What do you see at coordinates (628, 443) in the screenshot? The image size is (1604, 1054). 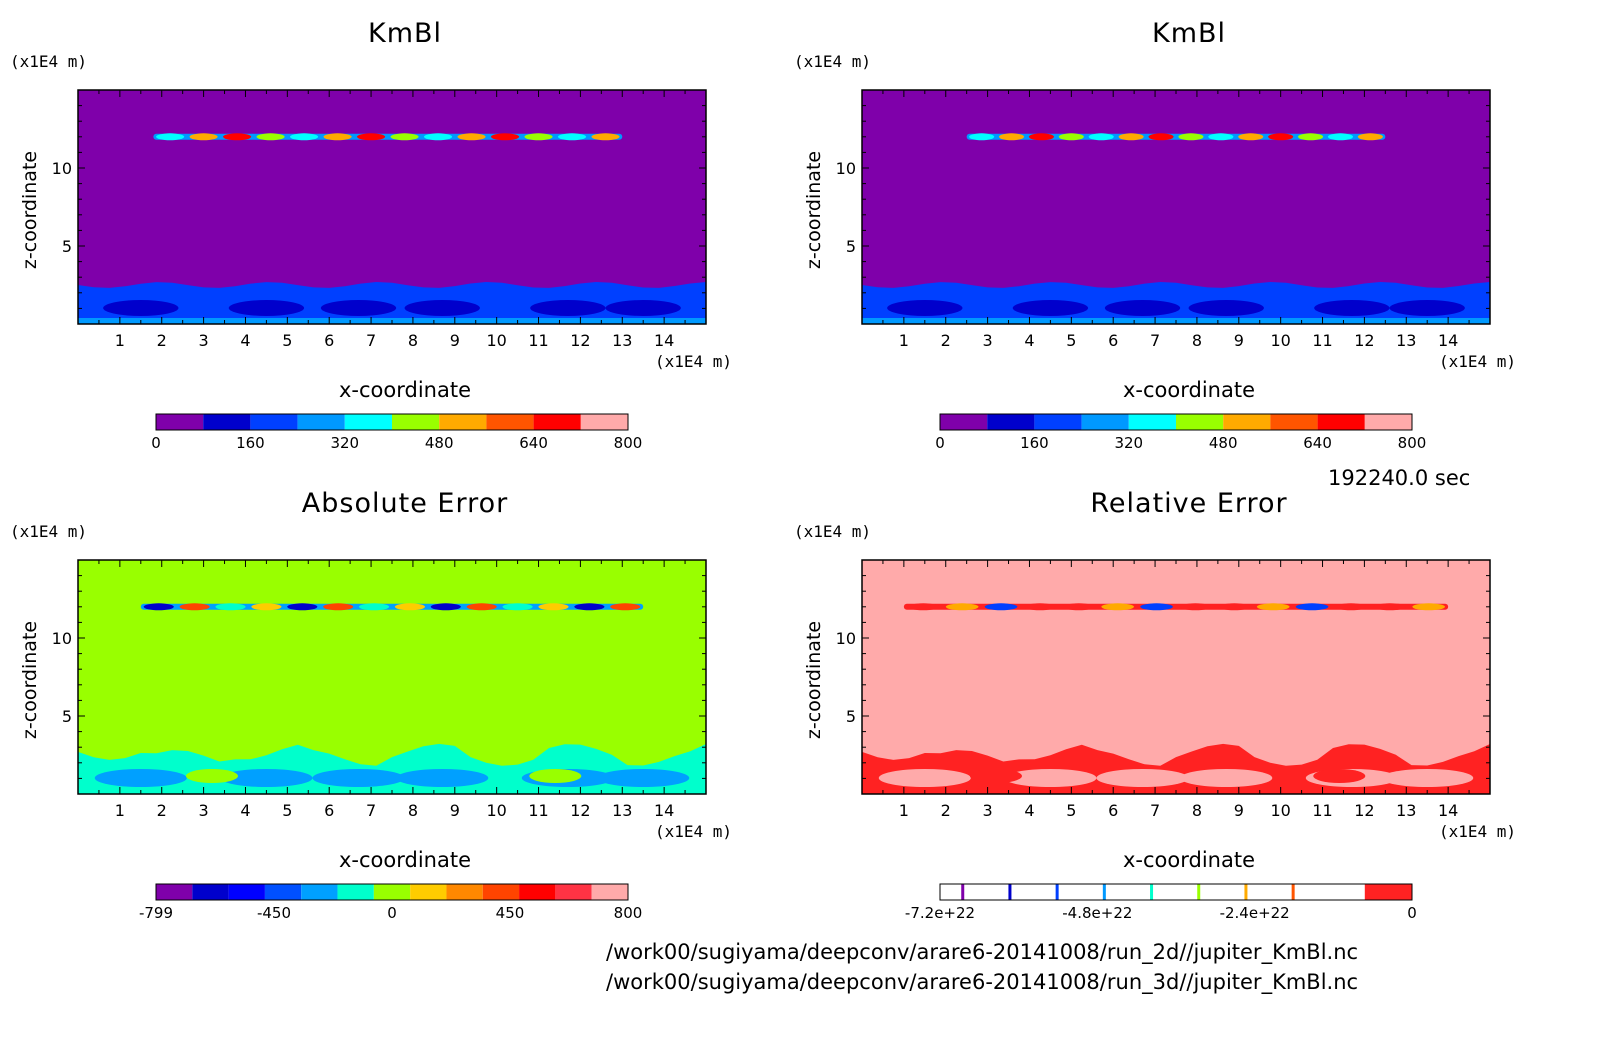 I see `colorbar-tick-label: 800` at bounding box center [628, 443].